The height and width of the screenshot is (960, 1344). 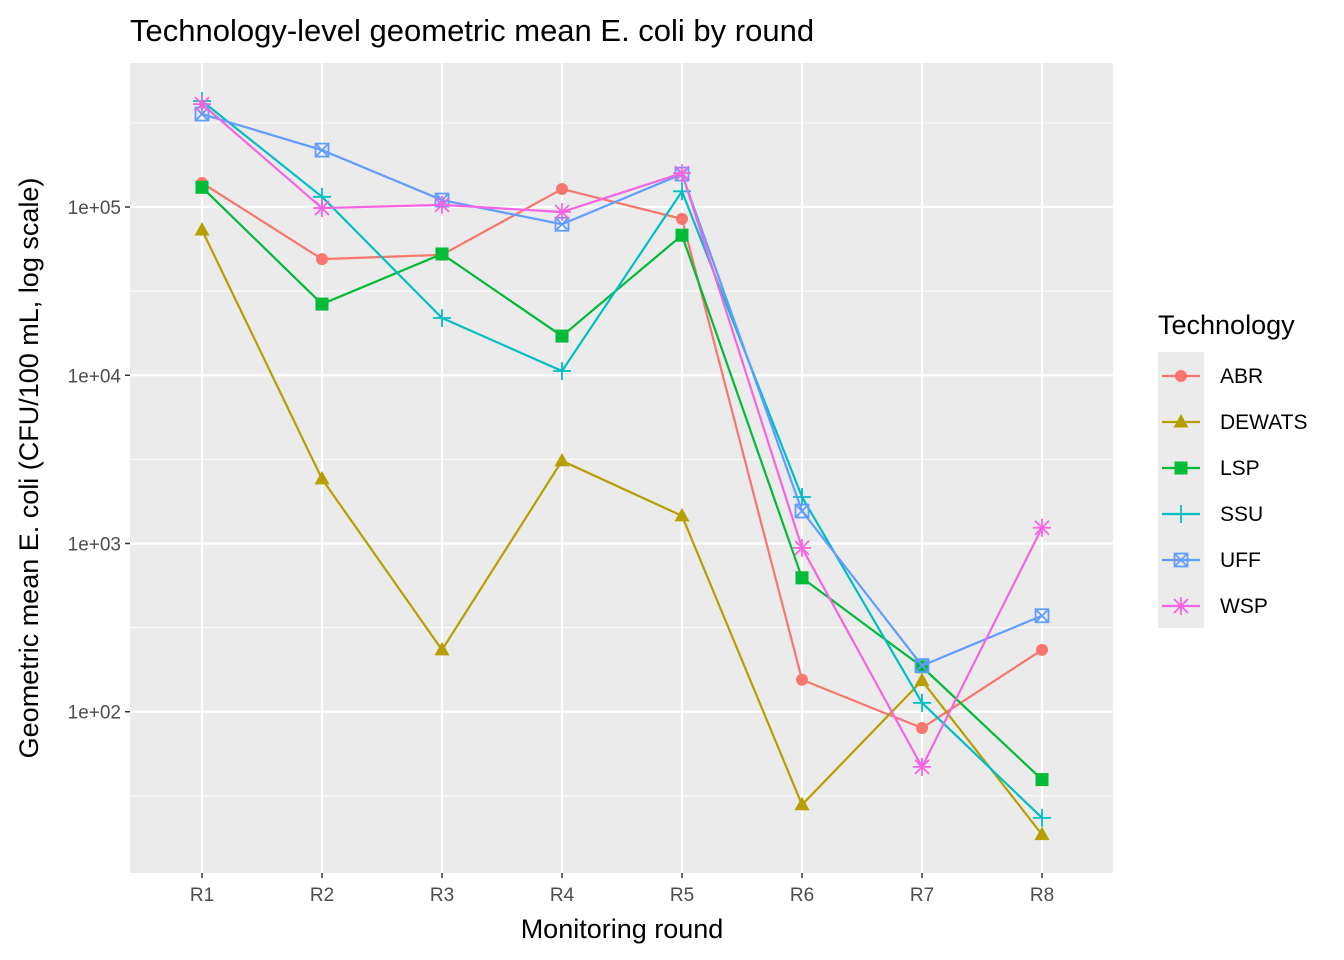 I want to click on legend-item-wsp: WSP, so click(x=1215, y=606).